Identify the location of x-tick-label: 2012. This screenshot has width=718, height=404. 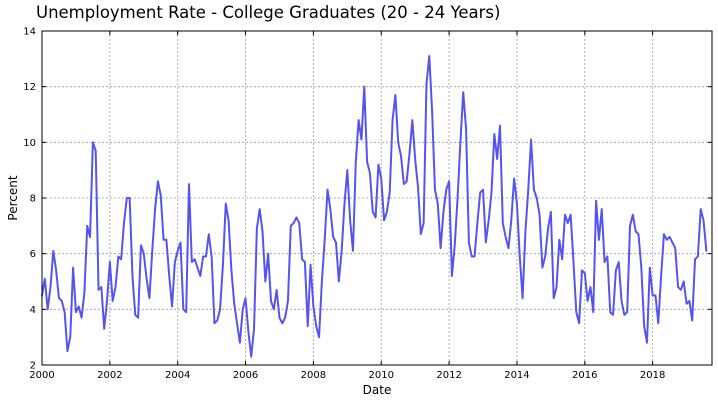
(448, 375).